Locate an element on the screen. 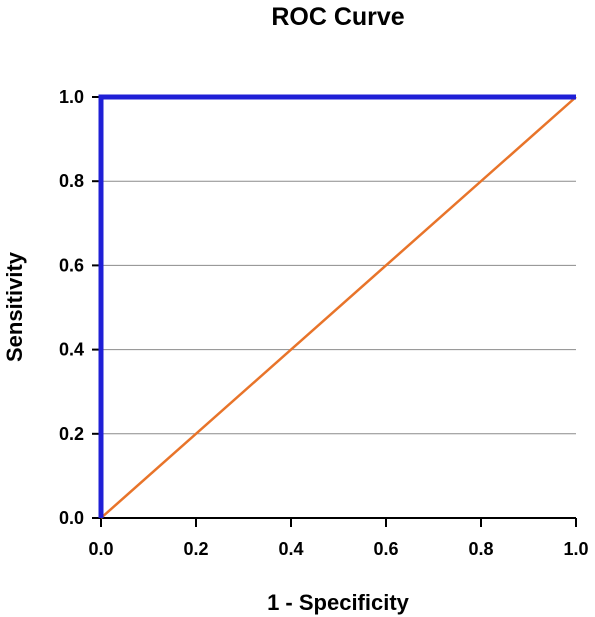 The image size is (595, 617). x-tick-labels: 0.0 0.2 0.4 0.6 0.8 1.0 is located at coordinates (338, 549).